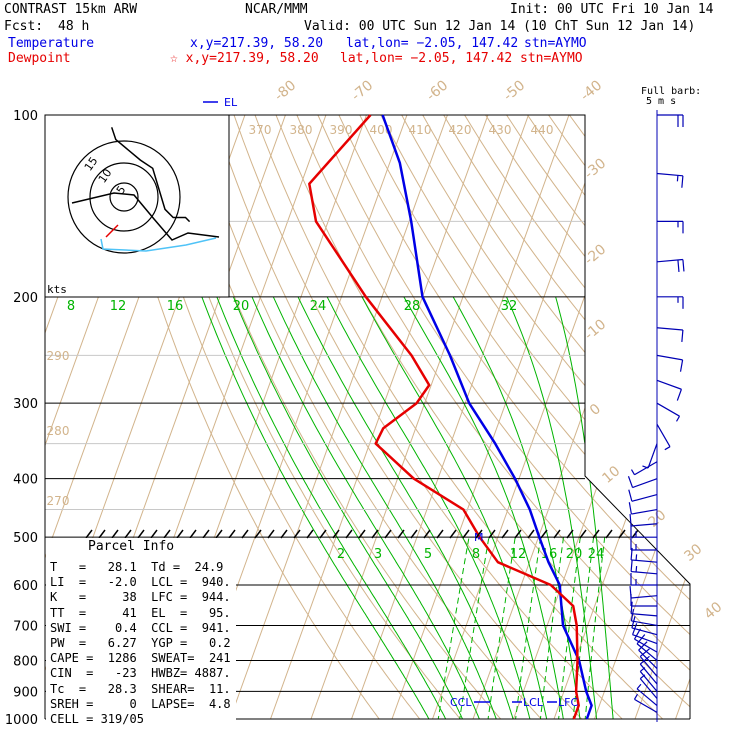 The width and height of the screenshot is (740, 740). What do you see at coordinates (58, 431) in the screenshot?
I see `theta-label: 280` at bounding box center [58, 431].